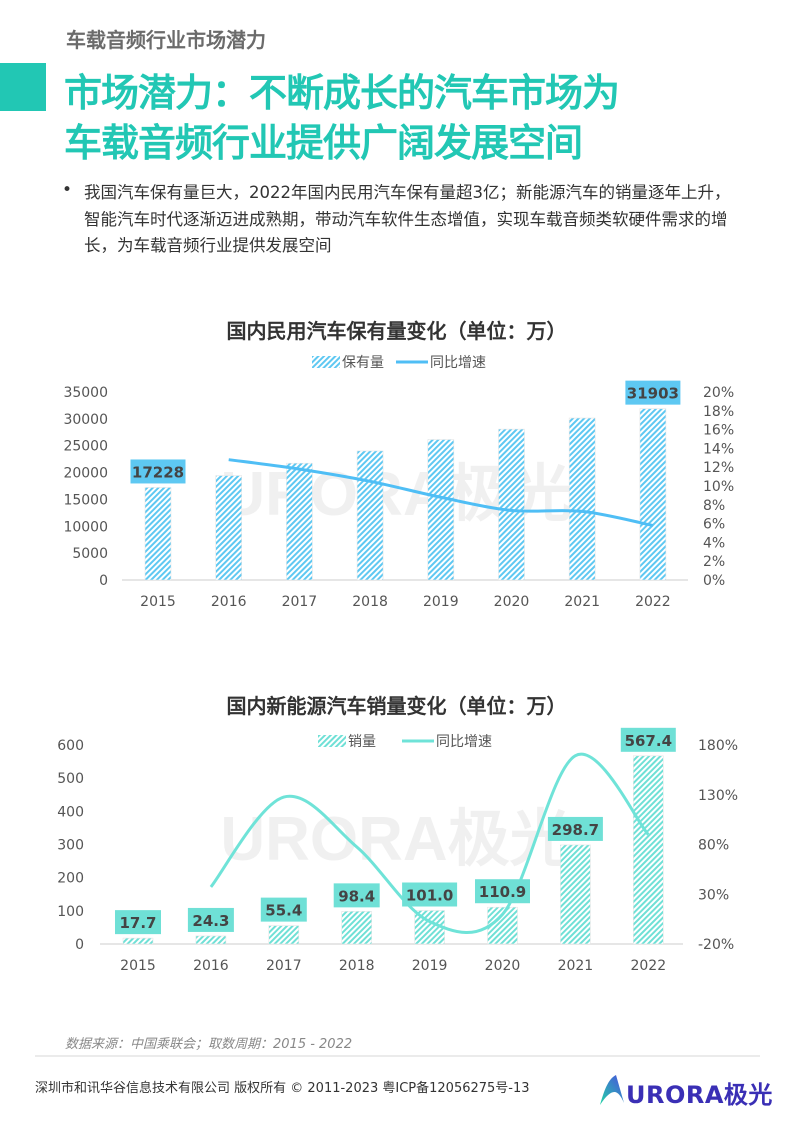  What do you see at coordinates (441, 510) in the screenshot?
I see `bar-2019` at bounding box center [441, 510].